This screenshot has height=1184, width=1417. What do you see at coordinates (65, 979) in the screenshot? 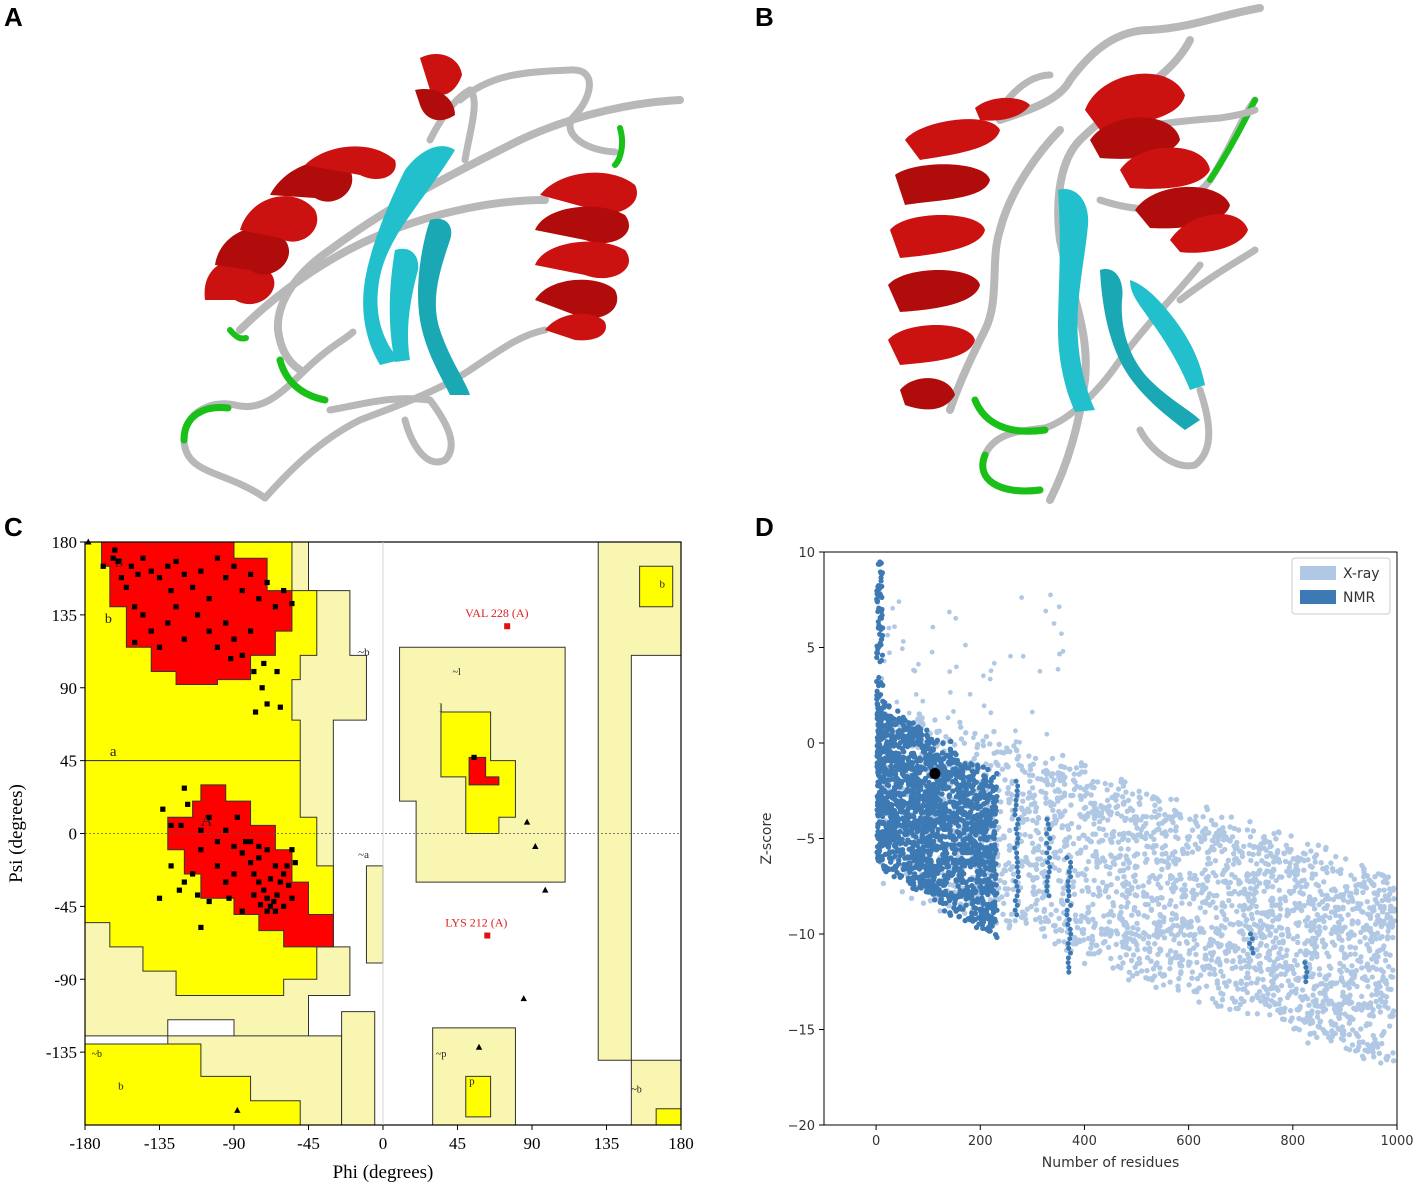
I see `rama-ytick-label: -90` at bounding box center [65, 979].